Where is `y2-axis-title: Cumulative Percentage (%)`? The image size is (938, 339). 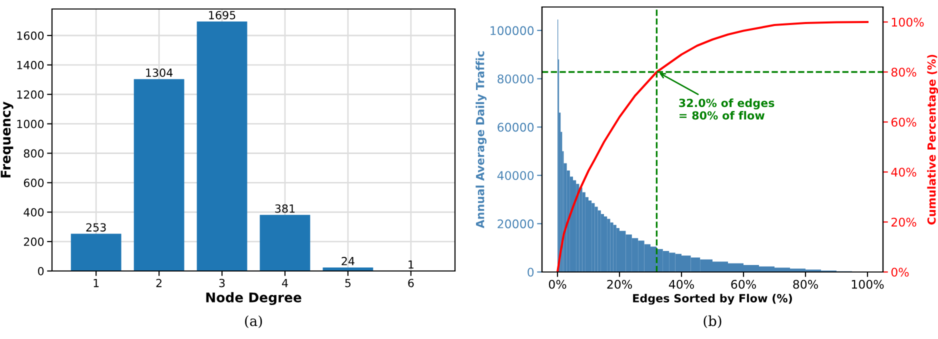 y2-axis-title: Cumulative Percentage (%) is located at coordinates (932, 139).